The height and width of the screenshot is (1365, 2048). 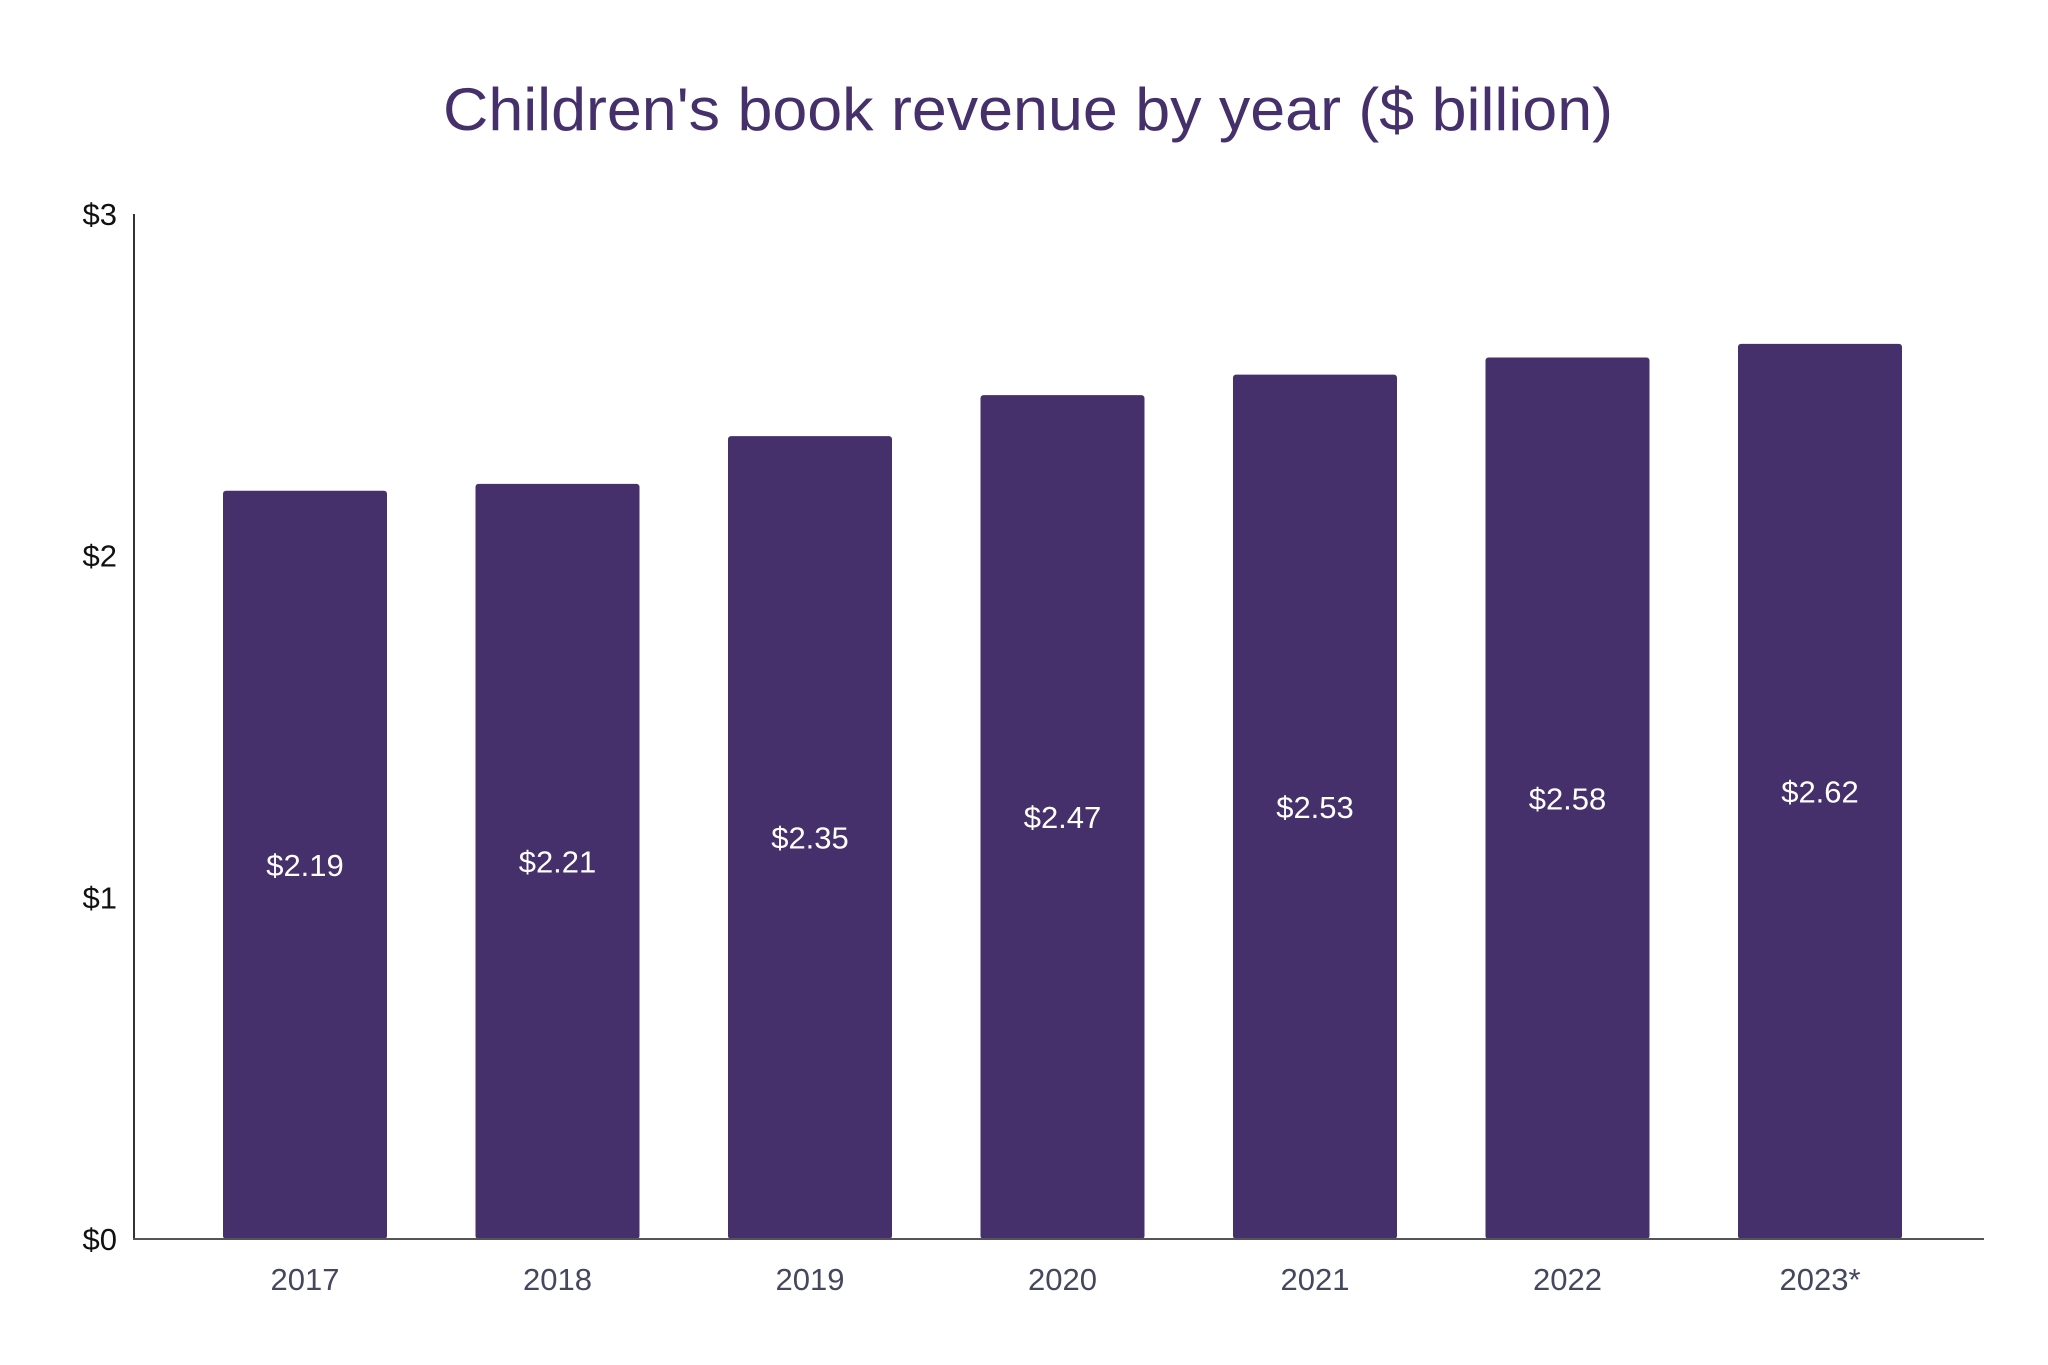 I want to click on x-tick-label: 2018, so click(x=557, y=1279).